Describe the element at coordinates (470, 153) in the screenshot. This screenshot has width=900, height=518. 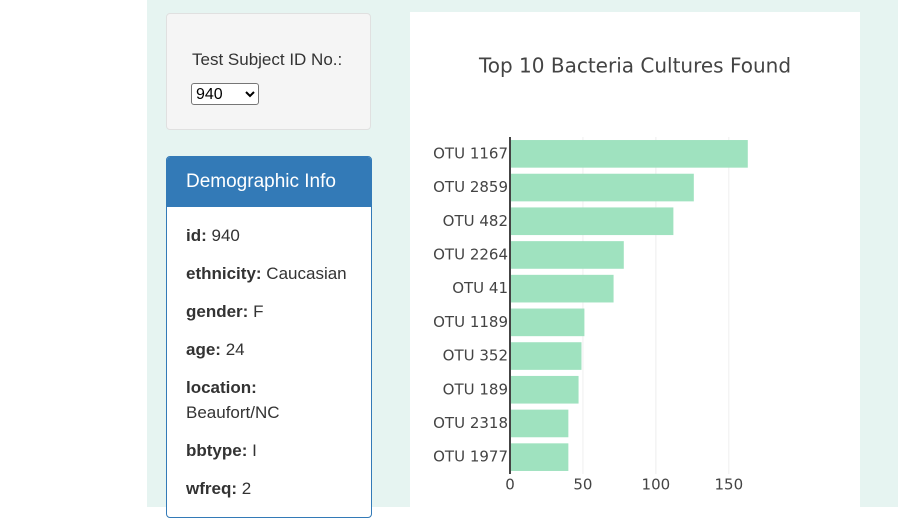
I see `y-tick-label: OTU 1167` at that location.